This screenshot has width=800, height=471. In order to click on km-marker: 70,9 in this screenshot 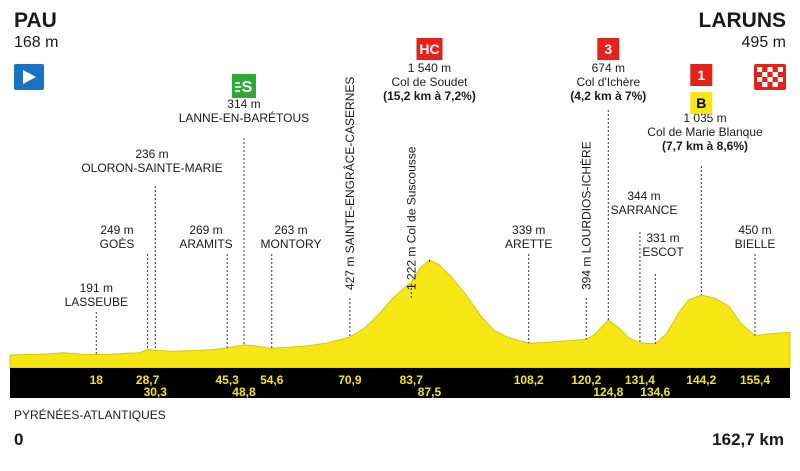, I will do `click(350, 380)`.